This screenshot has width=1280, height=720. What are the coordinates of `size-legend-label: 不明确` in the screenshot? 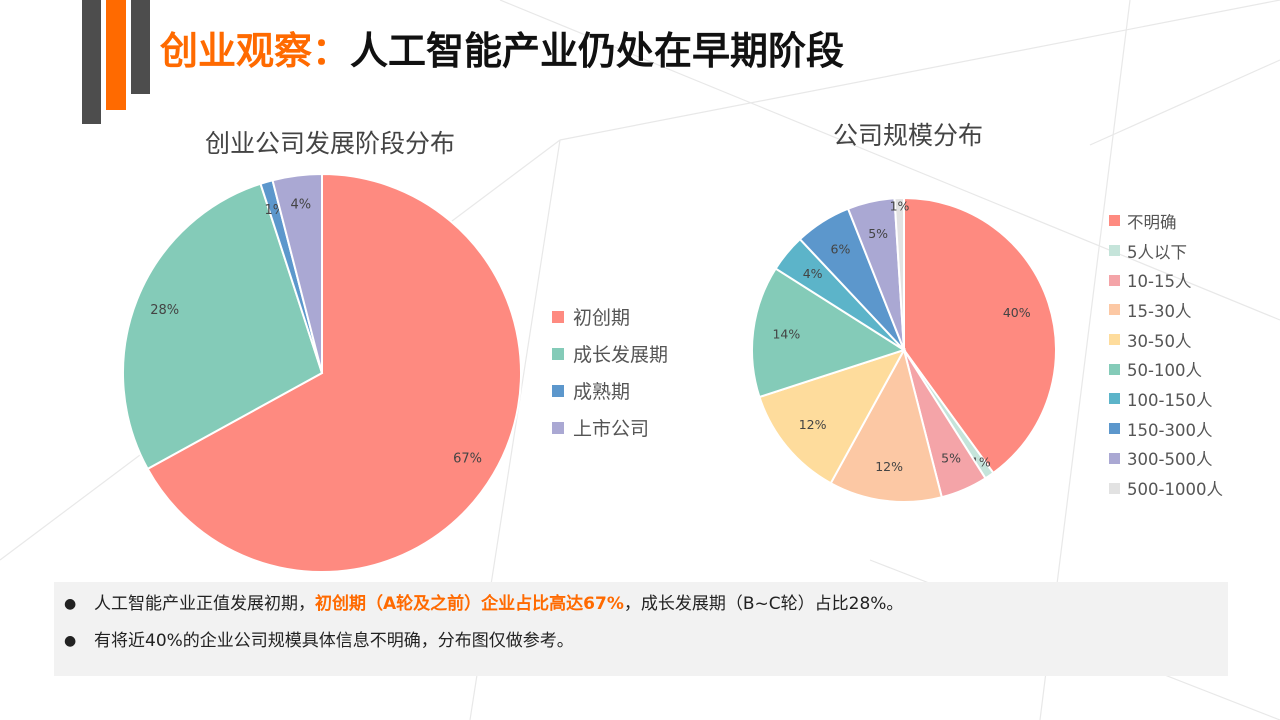 It's located at (1152, 222).